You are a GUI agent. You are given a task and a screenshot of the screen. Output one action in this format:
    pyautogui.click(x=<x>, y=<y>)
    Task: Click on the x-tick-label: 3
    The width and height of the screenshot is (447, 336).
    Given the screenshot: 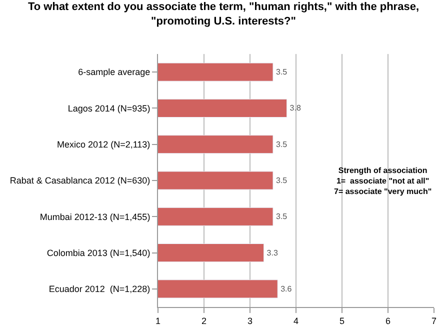 What is the action you would take?
    pyautogui.click(x=250, y=321)
    